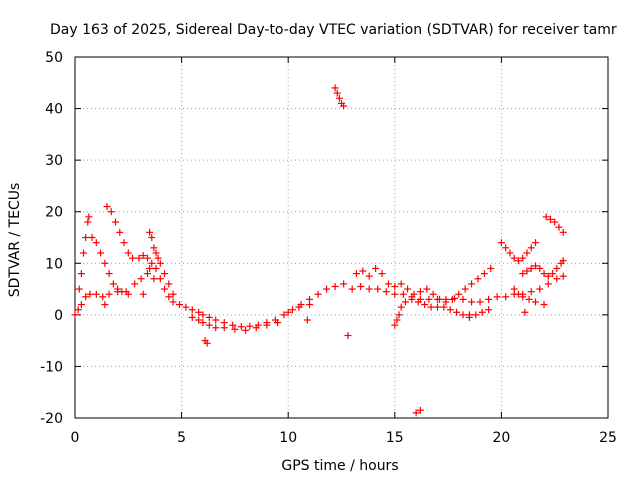  Describe the element at coordinates (130, 243) in the screenshot. I see `series-peak-track` at that location.